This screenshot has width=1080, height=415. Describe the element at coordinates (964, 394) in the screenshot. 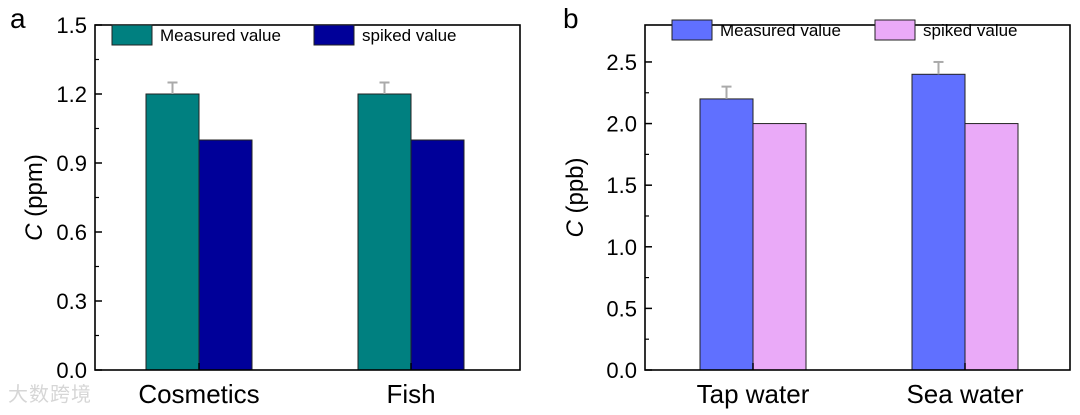

I see `x-tick-label-b: Sea water` at that location.